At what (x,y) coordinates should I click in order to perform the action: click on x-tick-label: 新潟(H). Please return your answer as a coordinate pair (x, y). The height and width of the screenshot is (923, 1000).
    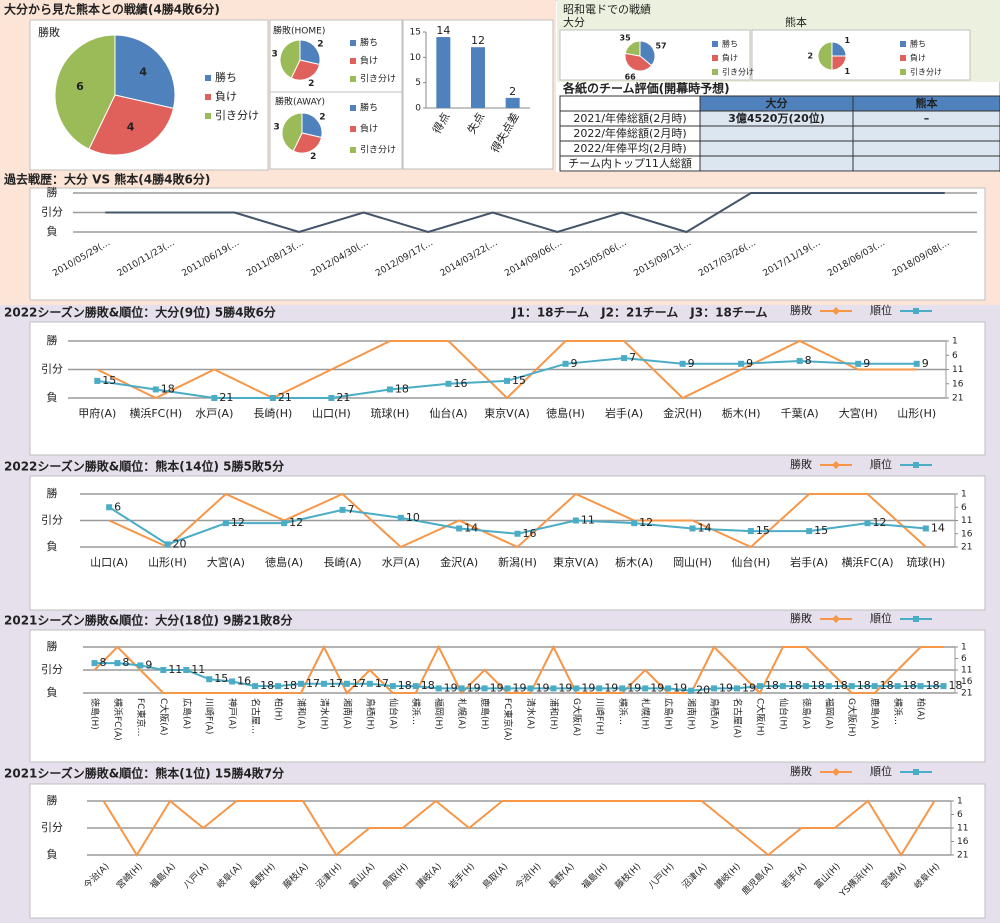
    Looking at the image, I should click on (517, 562).